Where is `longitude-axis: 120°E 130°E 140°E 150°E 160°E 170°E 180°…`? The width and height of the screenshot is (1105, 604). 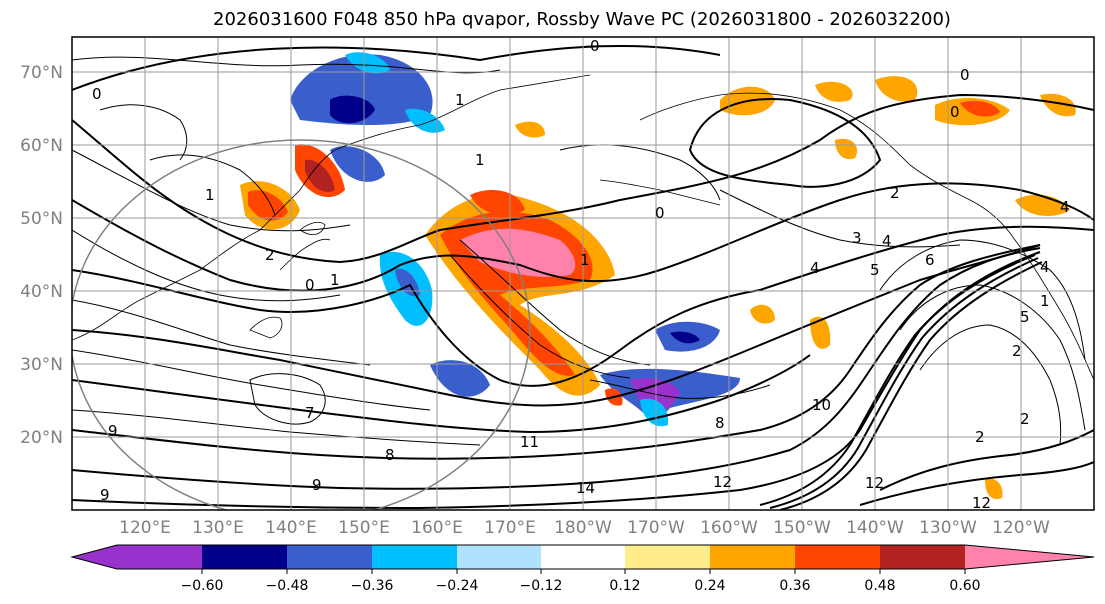 longitude-axis: 120°E 130°E 140°E 150°E 160°E 170°E 180°… is located at coordinates (584, 528).